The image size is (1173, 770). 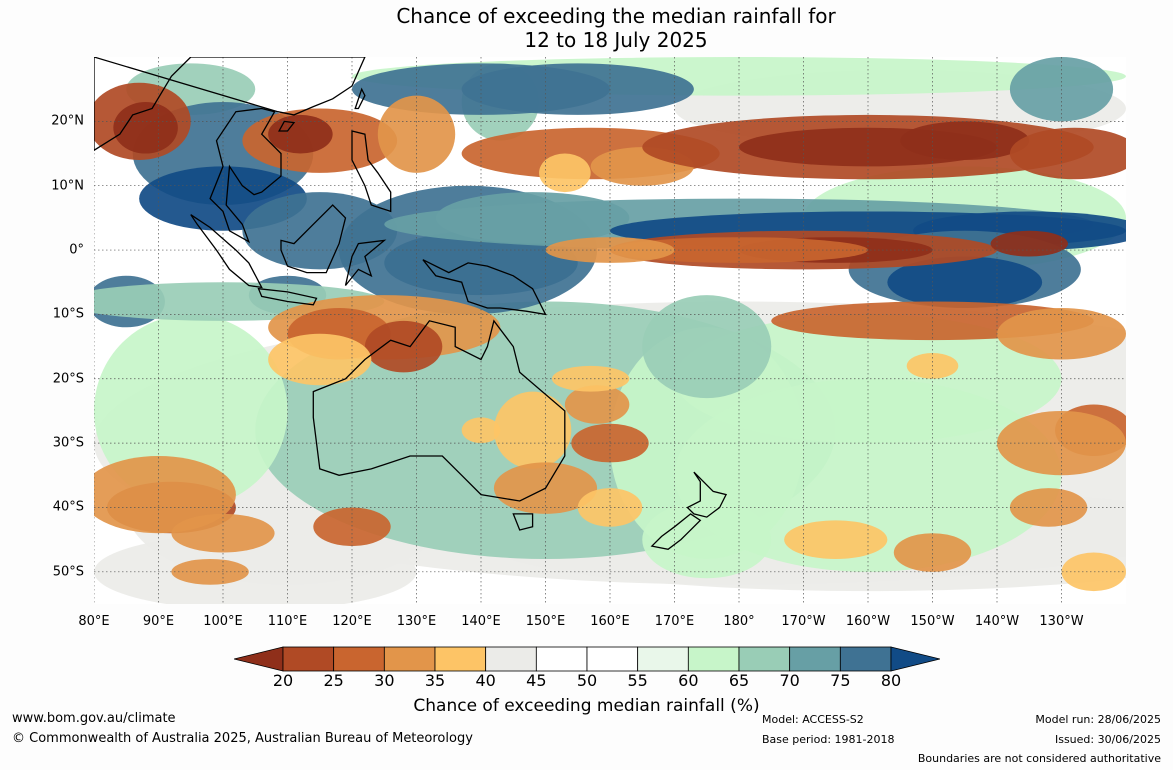 What do you see at coordinates (674, 621) in the screenshot?
I see `longitude-label: 170°E` at bounding box center [674, 621].